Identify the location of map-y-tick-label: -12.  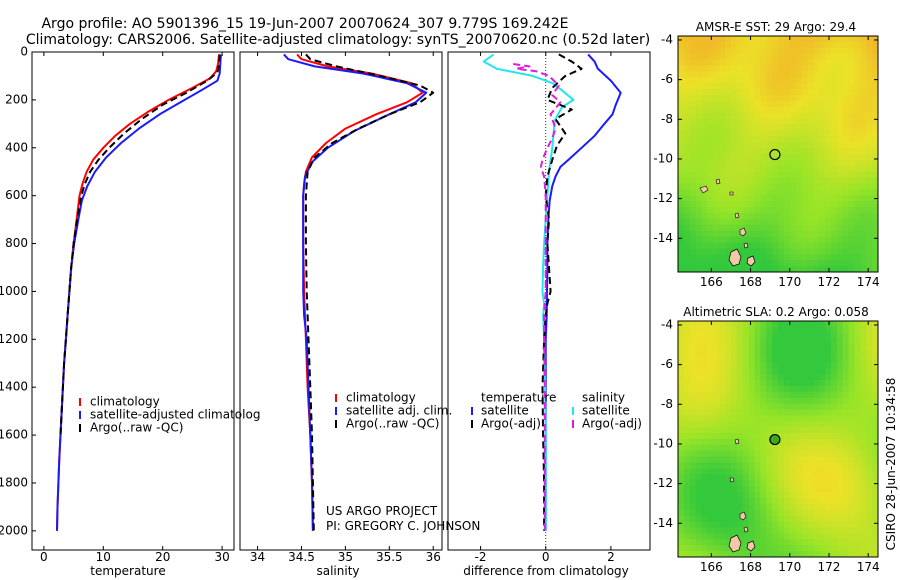
(663, 483).